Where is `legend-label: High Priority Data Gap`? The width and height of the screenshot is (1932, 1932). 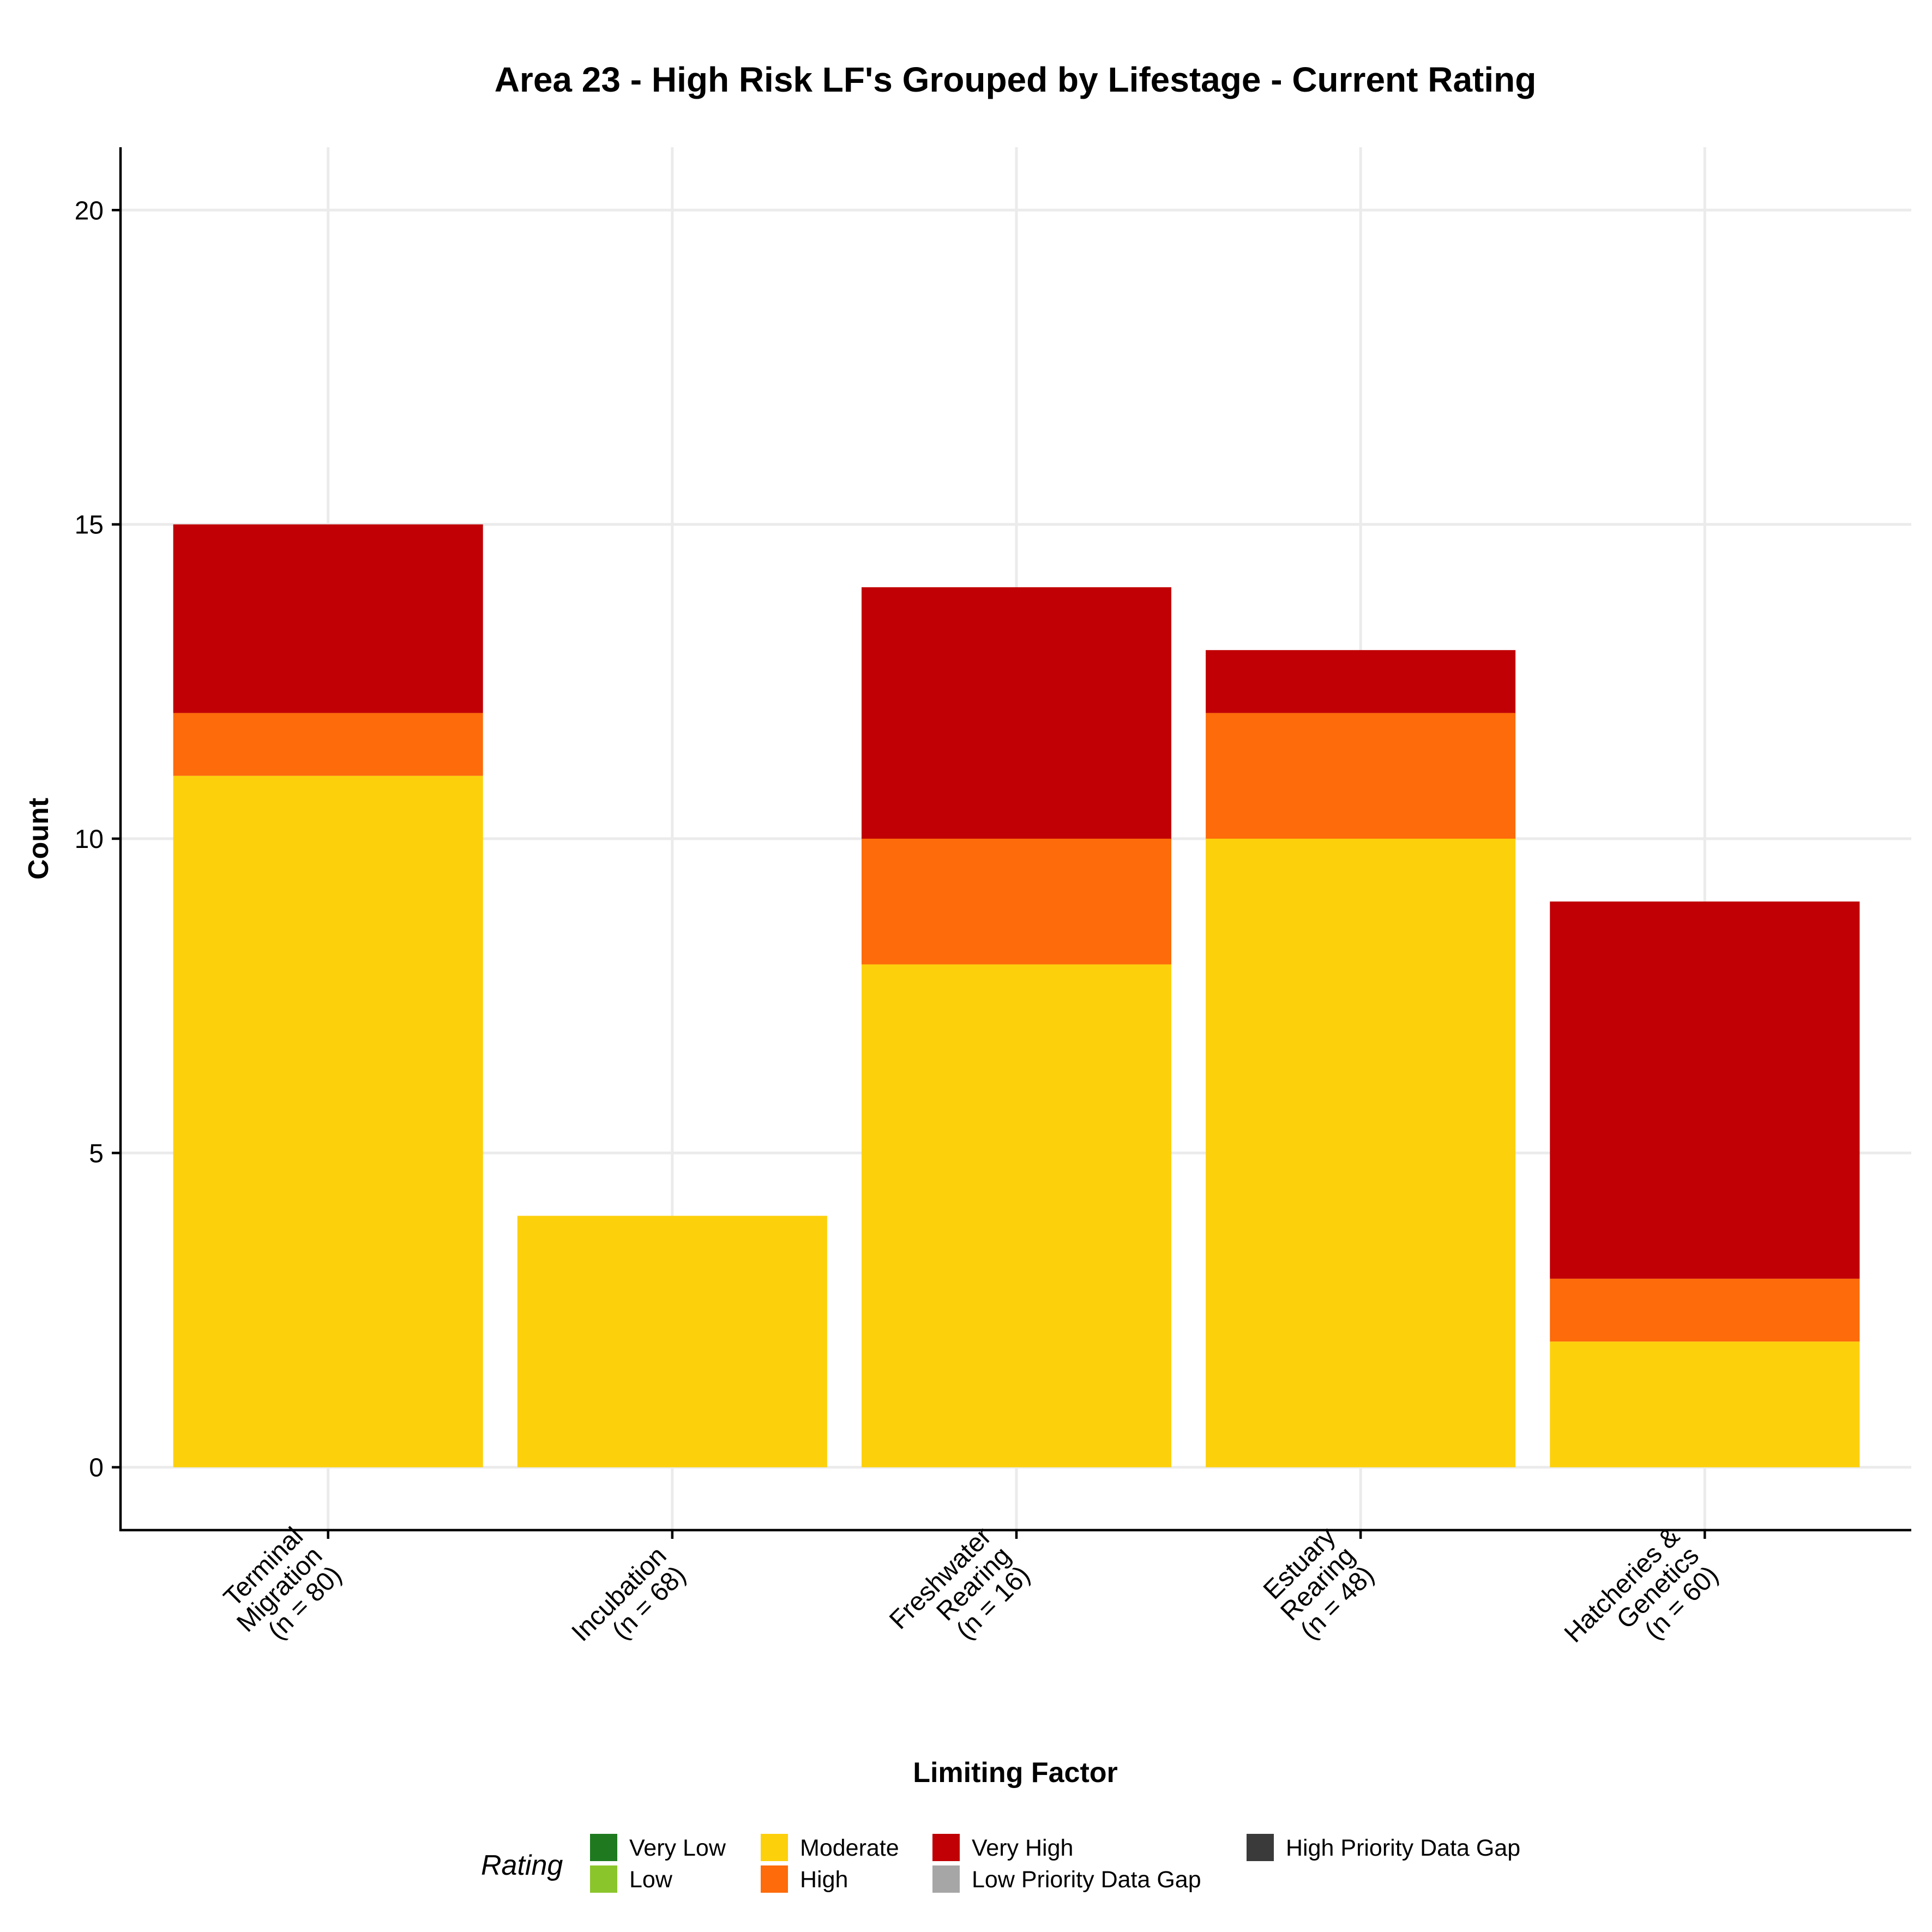
legend-label: High Priority Data Gap is located at coordinates (1403, 1848).